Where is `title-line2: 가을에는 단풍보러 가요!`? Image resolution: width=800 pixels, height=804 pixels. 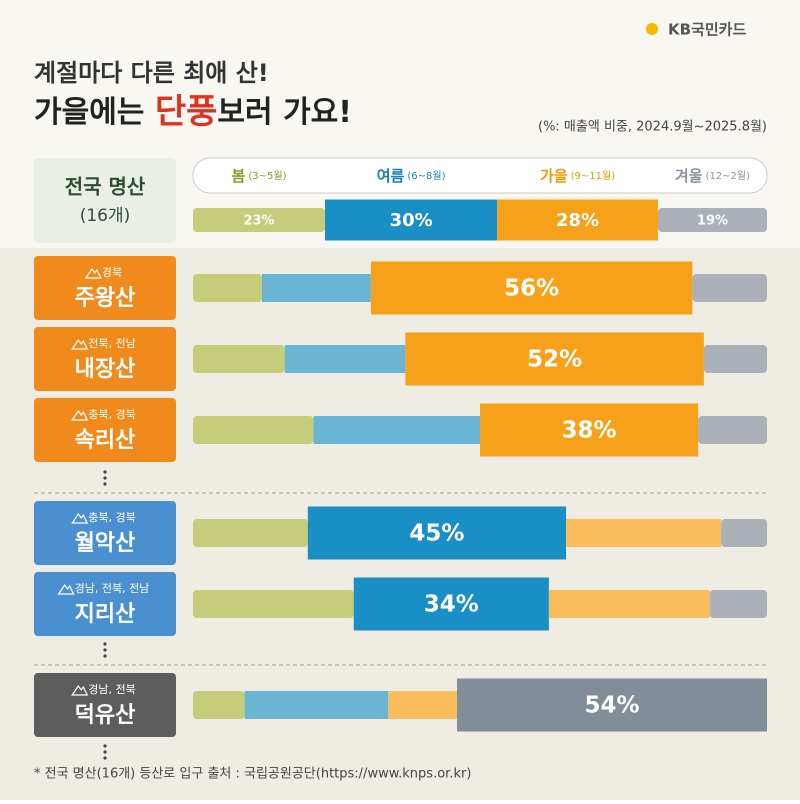
title-line2: 가을에는 단풍보러 가요! is located at coordinates (193, 112).